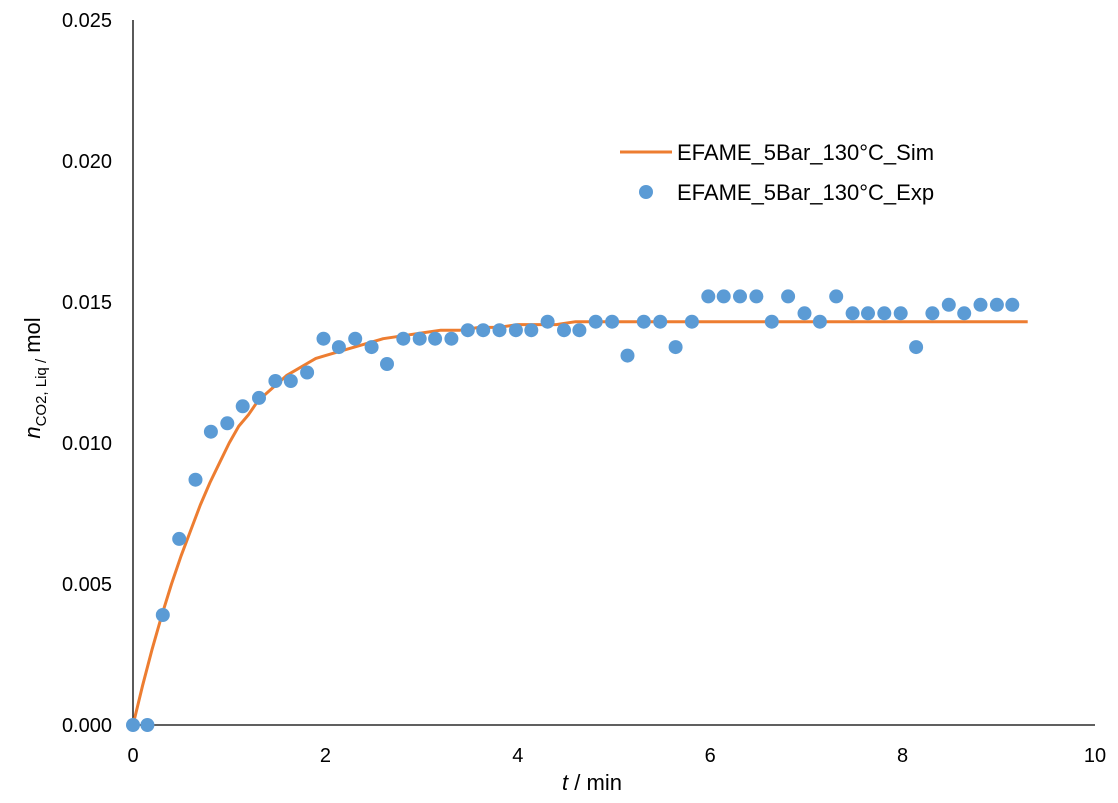 The height and width of the screenshot is (803, 1118). What do you see at coordinates (902, 756) in the screenshot?
I see `x-tick-label: 8` at bounding box center [902, 756].